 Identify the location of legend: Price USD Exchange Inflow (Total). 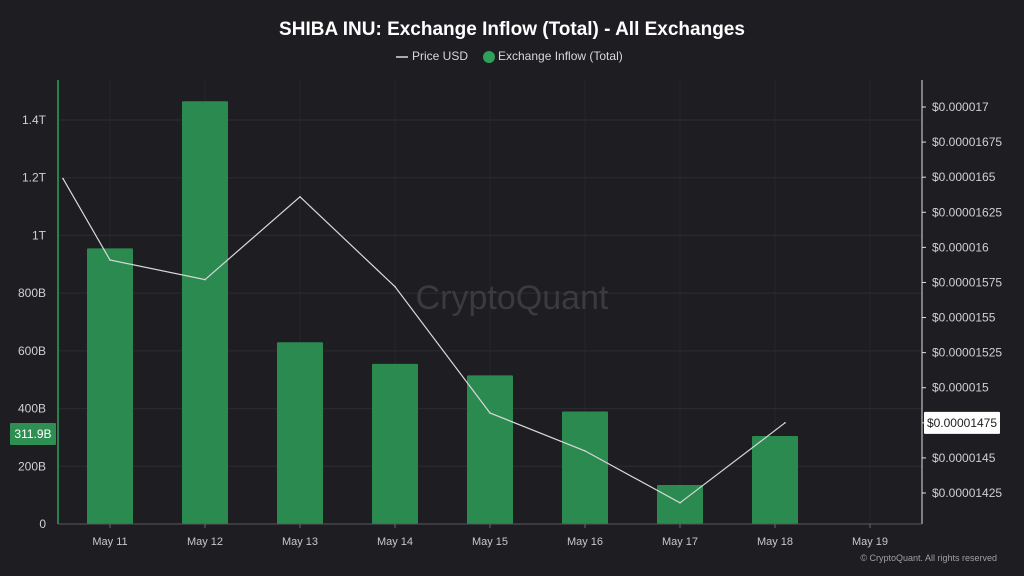
(509, 56).